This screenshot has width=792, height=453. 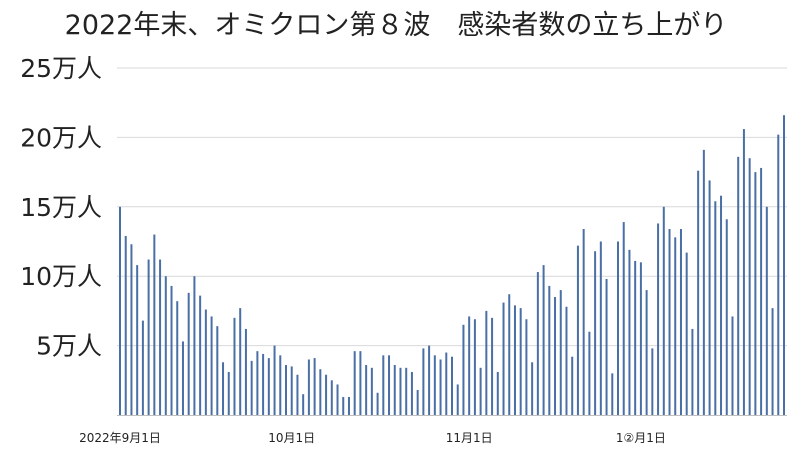 I want to click on y-tick-label: 10万人, so click(x=61, y=276).